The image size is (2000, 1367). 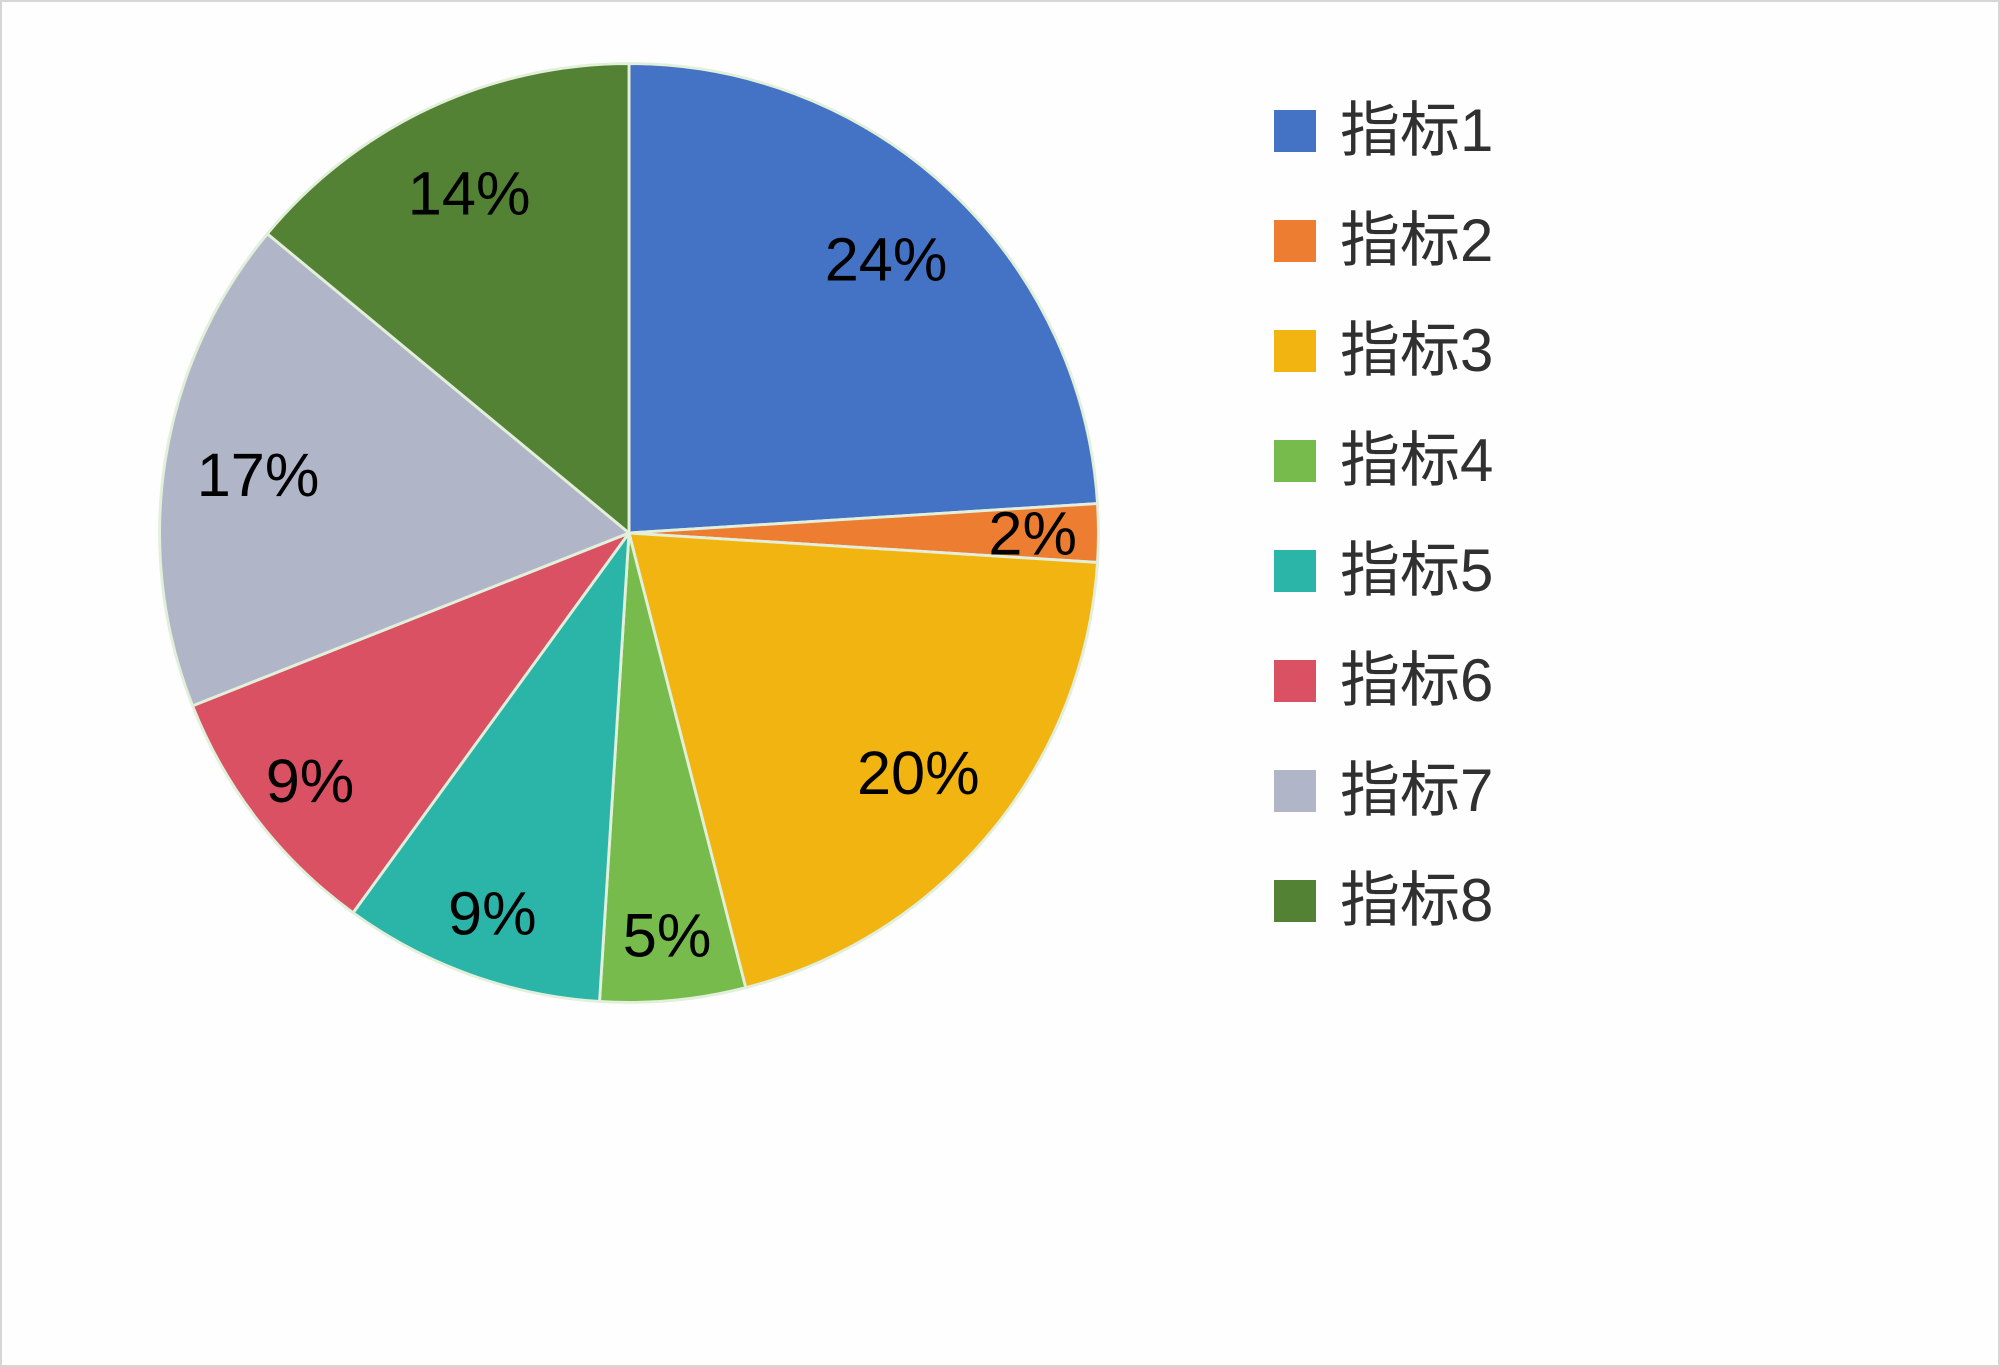 What do you see at coordinates (310, 780) in the screenshot?
I see `pie-data-label-6: 9%` at bounding box center [310, 780].